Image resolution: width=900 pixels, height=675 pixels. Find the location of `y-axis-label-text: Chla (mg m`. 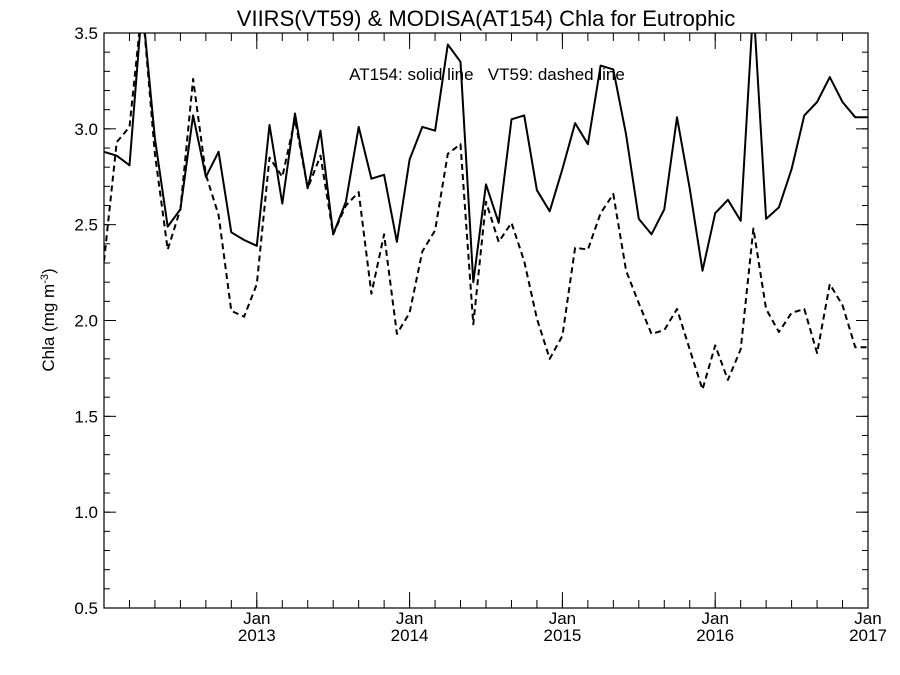

y-axis-label-text: Chla (mg m is located at coordinates (48, 328).